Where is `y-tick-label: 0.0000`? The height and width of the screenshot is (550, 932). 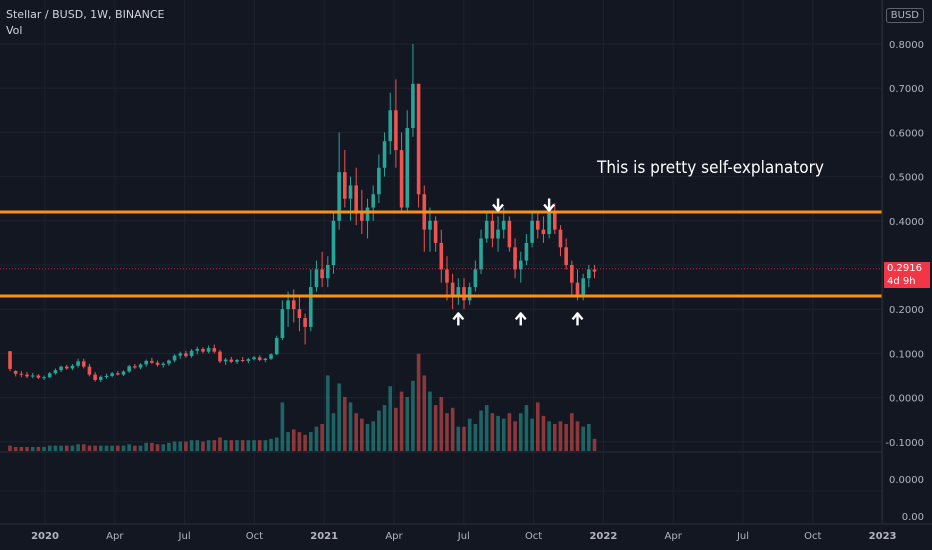
y-tick-label: 0.0000 is located at coordinates (906, 399).